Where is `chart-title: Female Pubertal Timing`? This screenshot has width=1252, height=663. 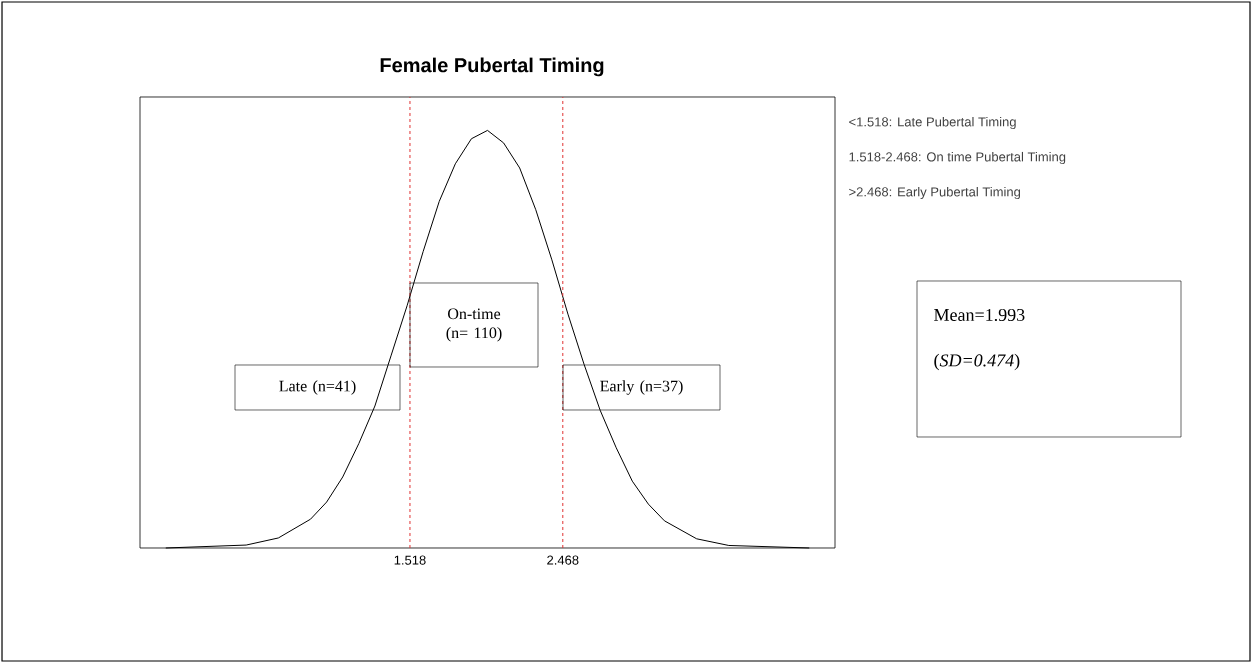
chart-title: Female Pubertal Timing is located at coordinates (492, 67).